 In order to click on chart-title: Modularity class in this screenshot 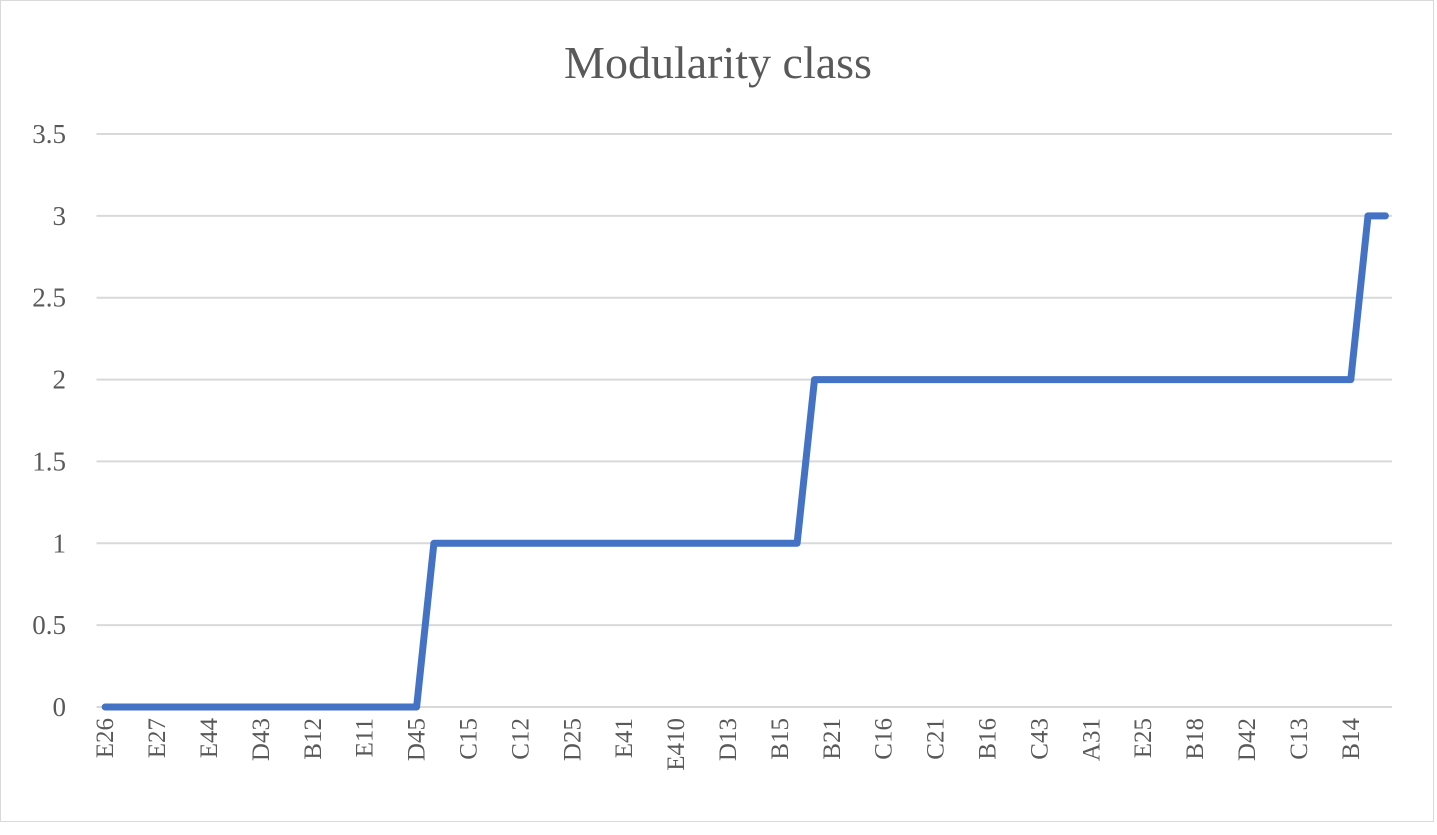, I will do `click(718, 62)`.